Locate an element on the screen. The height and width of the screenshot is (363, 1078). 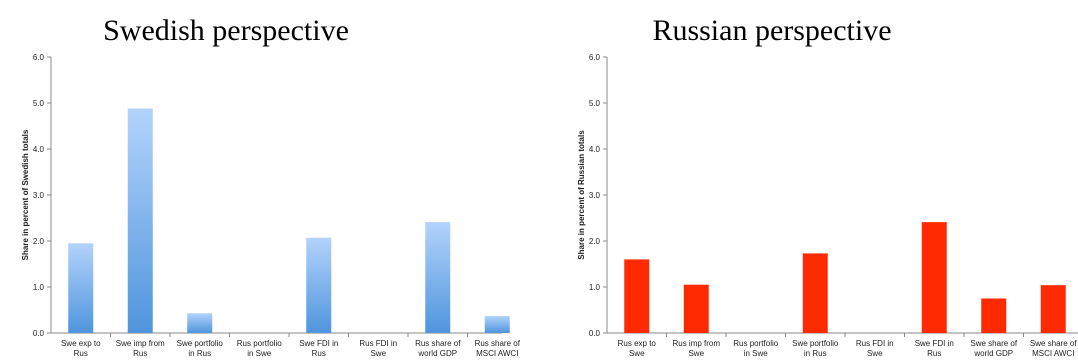
x-tick-label: Rus share of world GDP is located at coordinates (438, 348).